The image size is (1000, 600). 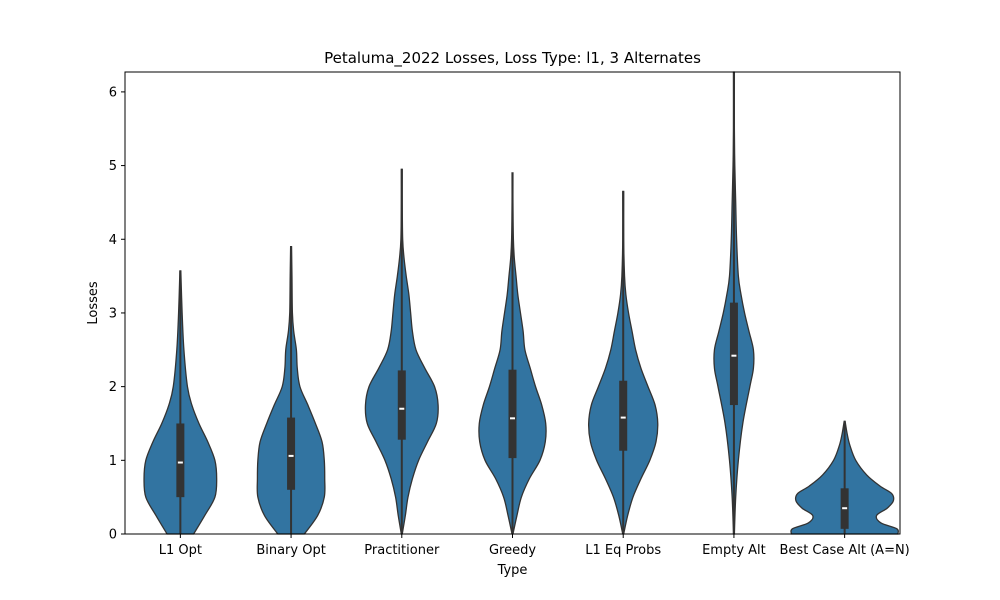 What do you see at coordinates (180, 550) in the screenshot?
I see `x-tick-label: L1 Opt` at bounding box center [180, 550].